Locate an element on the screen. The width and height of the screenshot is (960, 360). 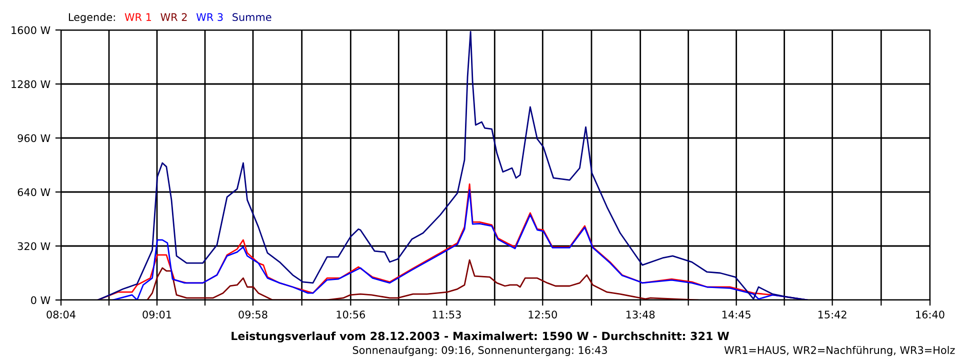
x-tick-label: 13:48 is located at coordinates (640, 314).